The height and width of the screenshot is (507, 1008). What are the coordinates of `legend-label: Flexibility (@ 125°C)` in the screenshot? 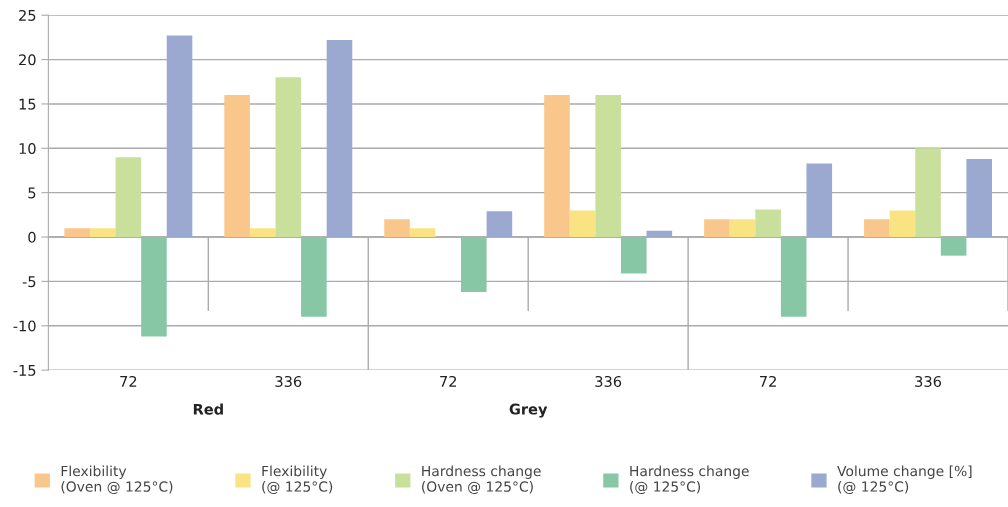 It's located at (297, 480).